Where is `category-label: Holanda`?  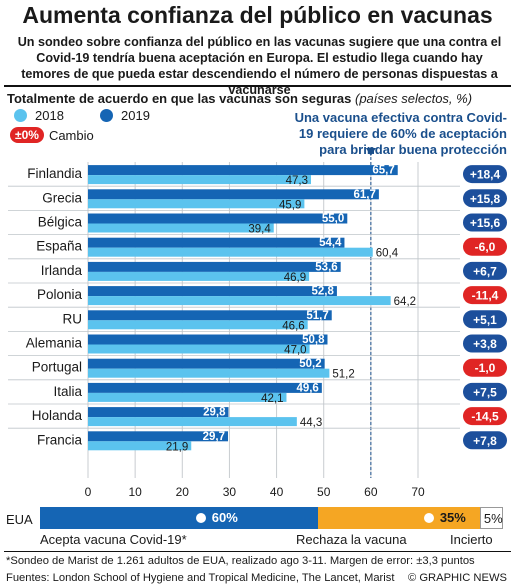 category-label: Holanda is located at coordinates (57, 415).